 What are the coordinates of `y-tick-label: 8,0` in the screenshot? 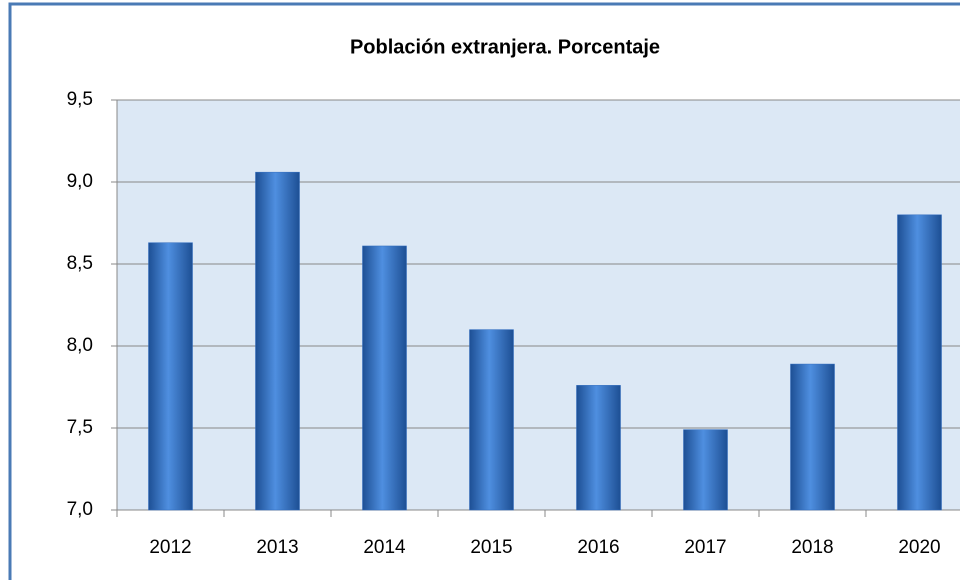 It's located at (80, 345).